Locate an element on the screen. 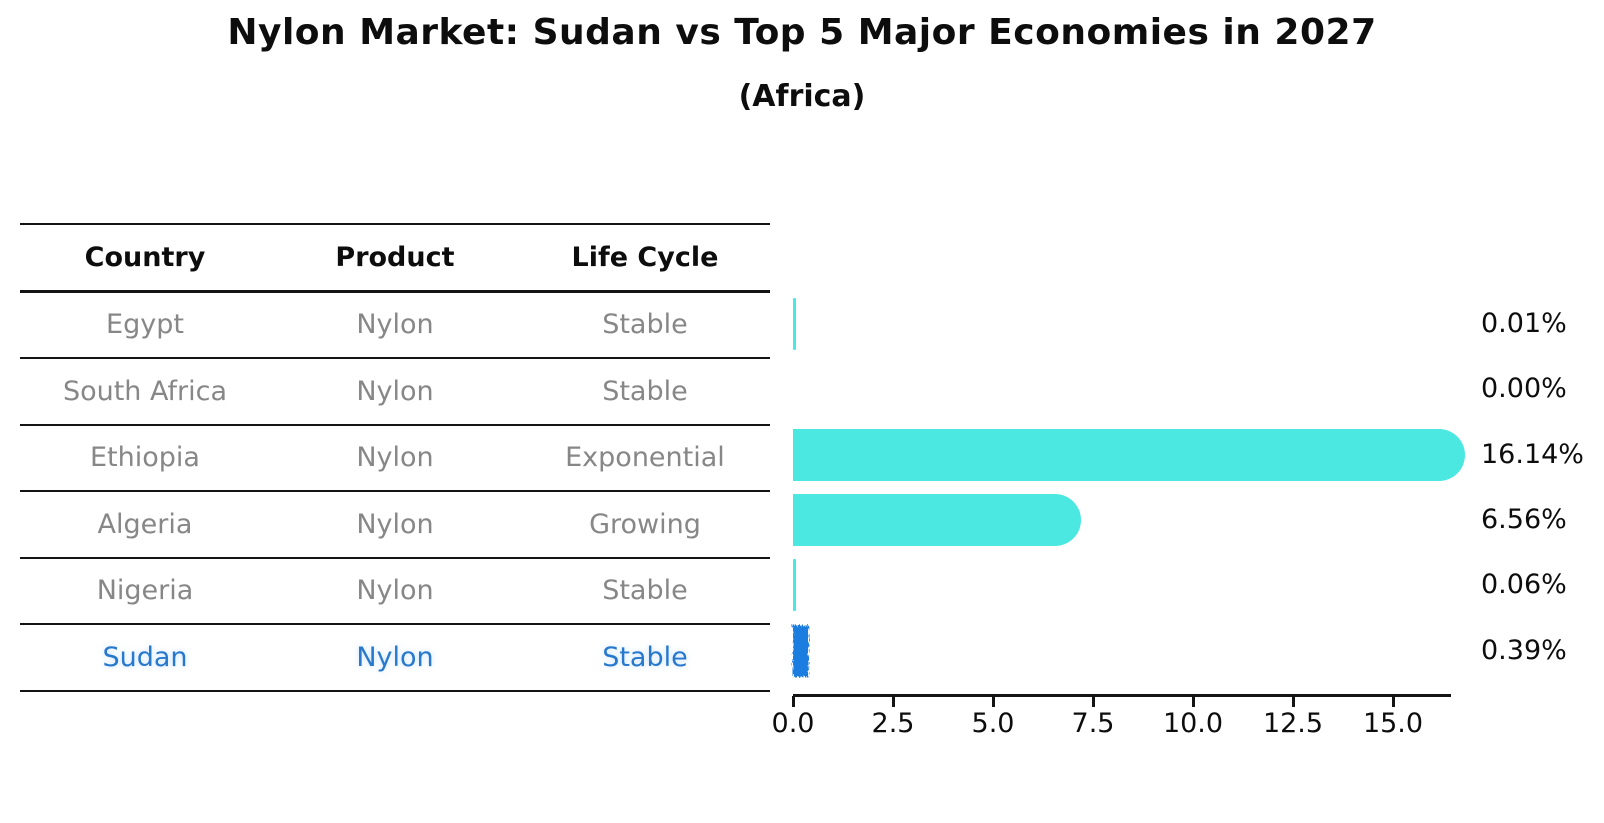 This screenshot has height=823, width=1604. value-label-egypt: 0.01% is located at coordinates (1524, 323).